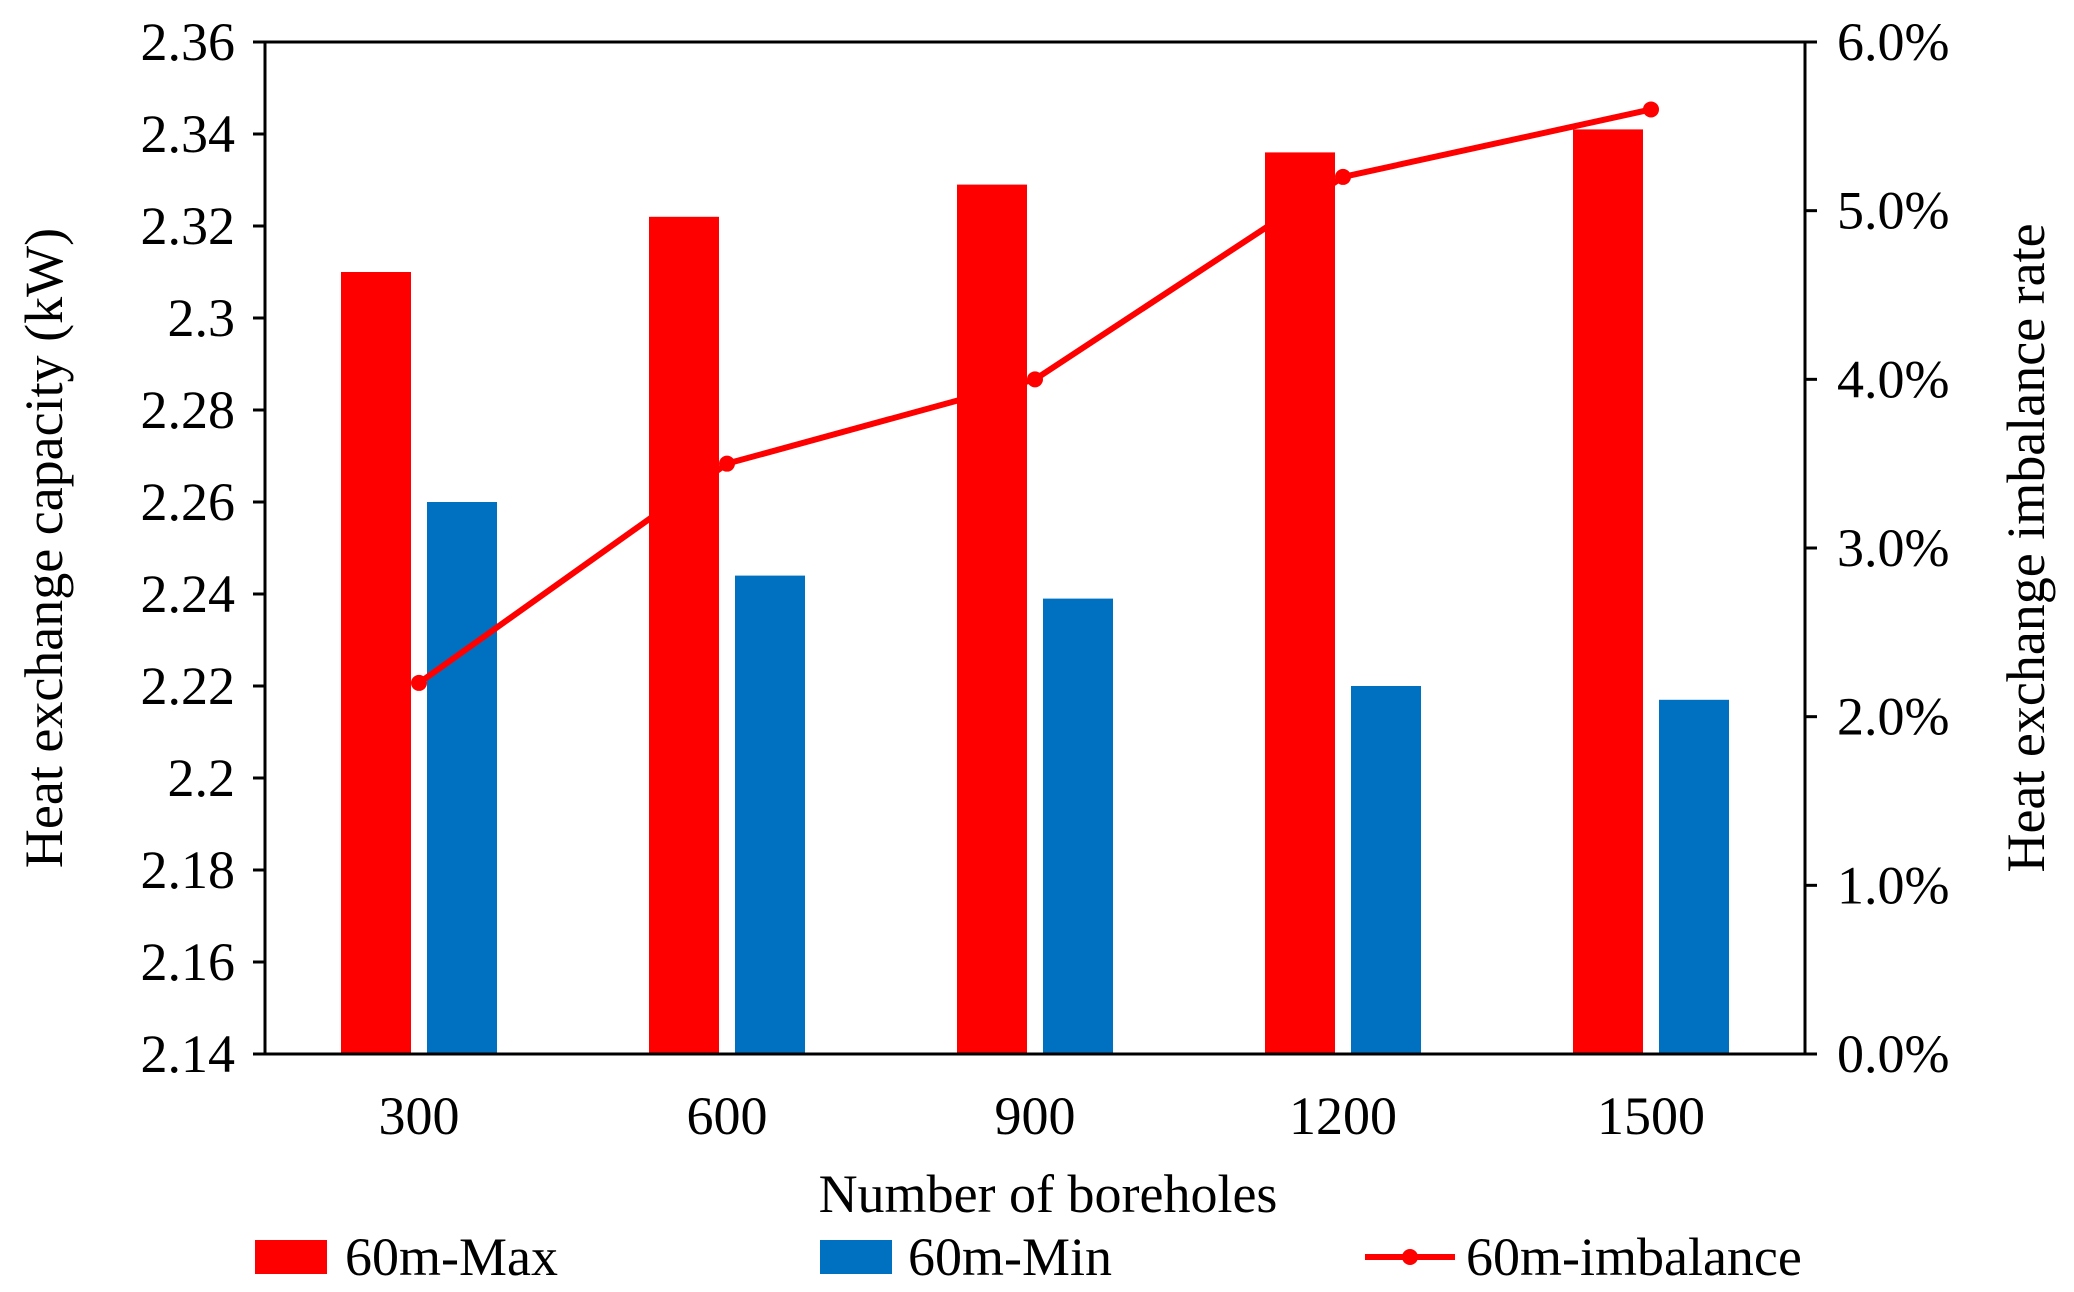 This screenshot has height=1292, width=2074. What do you see at coordinates (188, 134) in the screenshot?
I see `y-tick-label: 2.34` at bounding box center [188, 134].